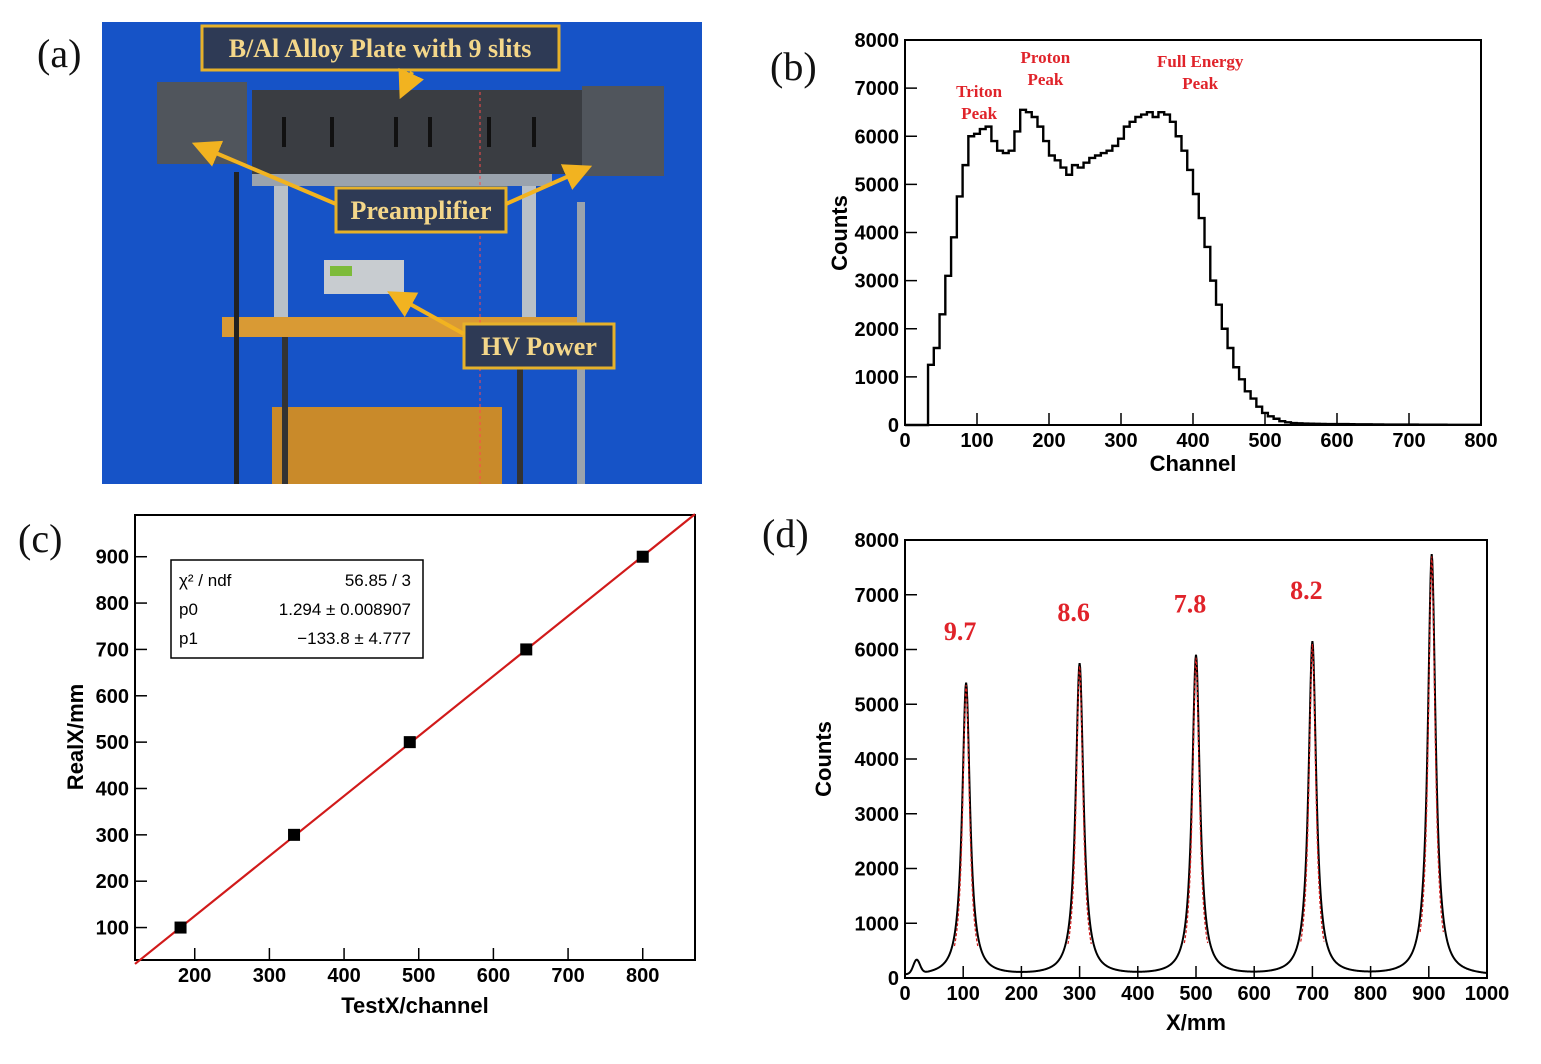  What do you see at coordinates (415, 1005) in the screenshot?
I see `x-axis-label: TestX/channel` at bounding box center [415, 1005].